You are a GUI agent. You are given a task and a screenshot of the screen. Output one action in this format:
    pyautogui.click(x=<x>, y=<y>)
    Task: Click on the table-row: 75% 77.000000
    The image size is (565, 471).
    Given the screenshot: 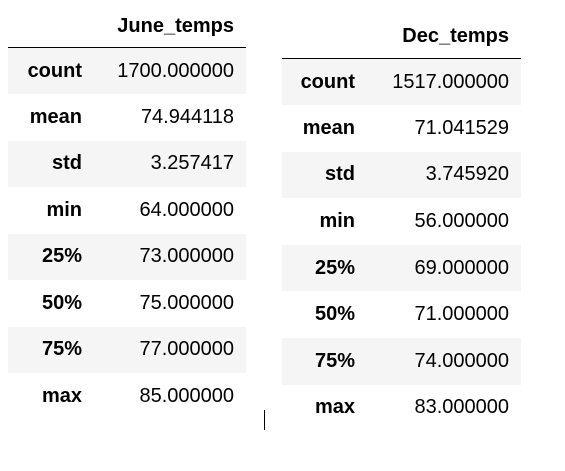 What is the action you would take?
    pyautogui.click(x=127, y=349)
    